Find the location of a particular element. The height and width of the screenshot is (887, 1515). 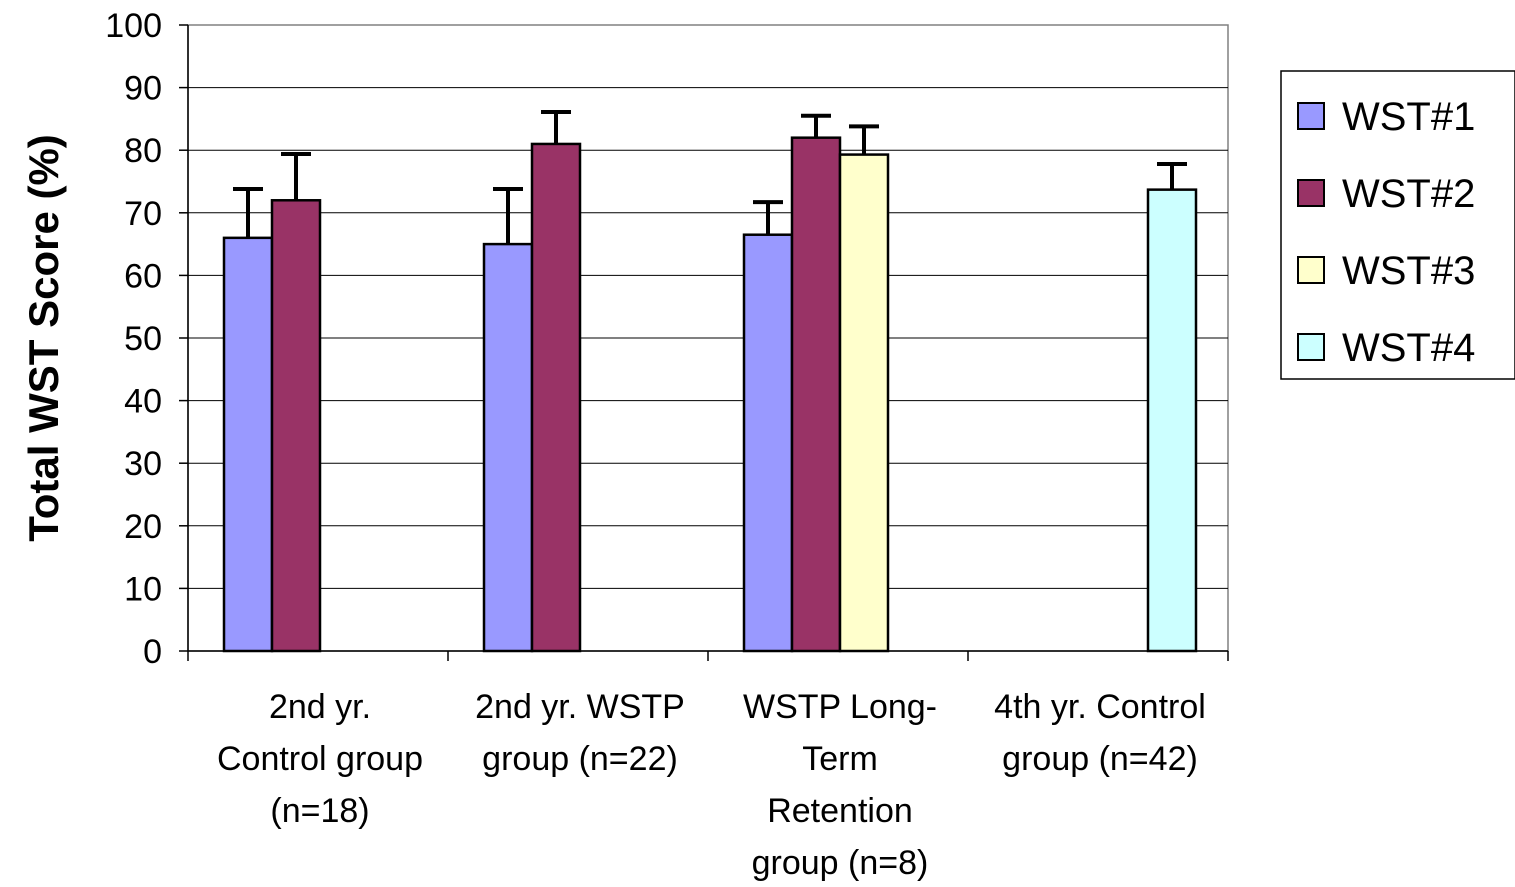

y-tick-label: 30 is located at coordinates (143, 464).